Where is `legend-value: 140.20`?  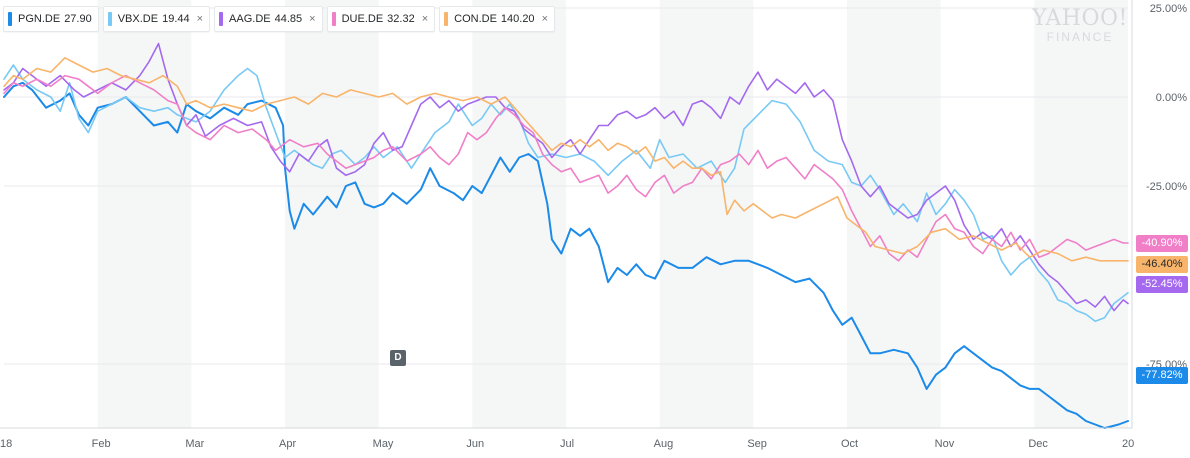
legend-value: 140.20 is located at coordinates (517, 19).